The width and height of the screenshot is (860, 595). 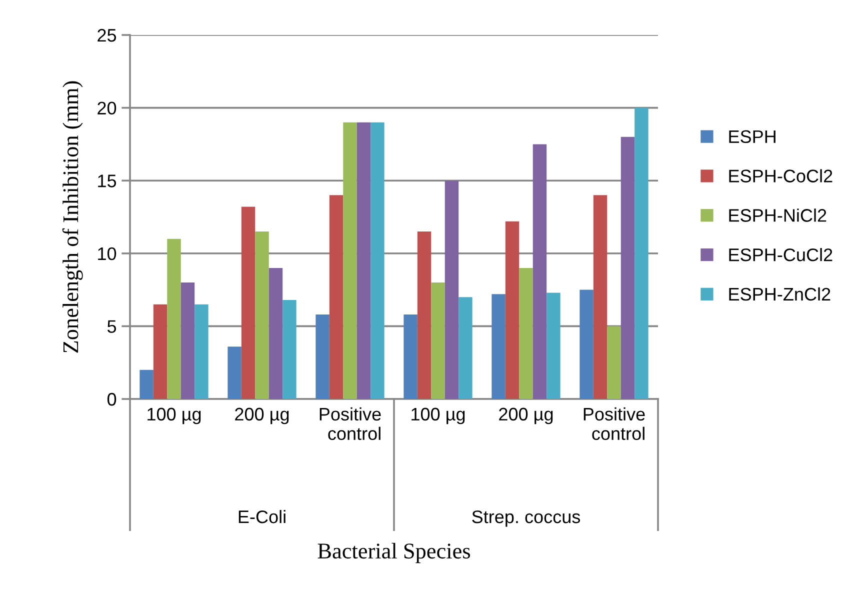 What do you see at coordinates (526, 518) in the screenshot?
I see `text: Strep. coccus` at bounding box center [526, 518].